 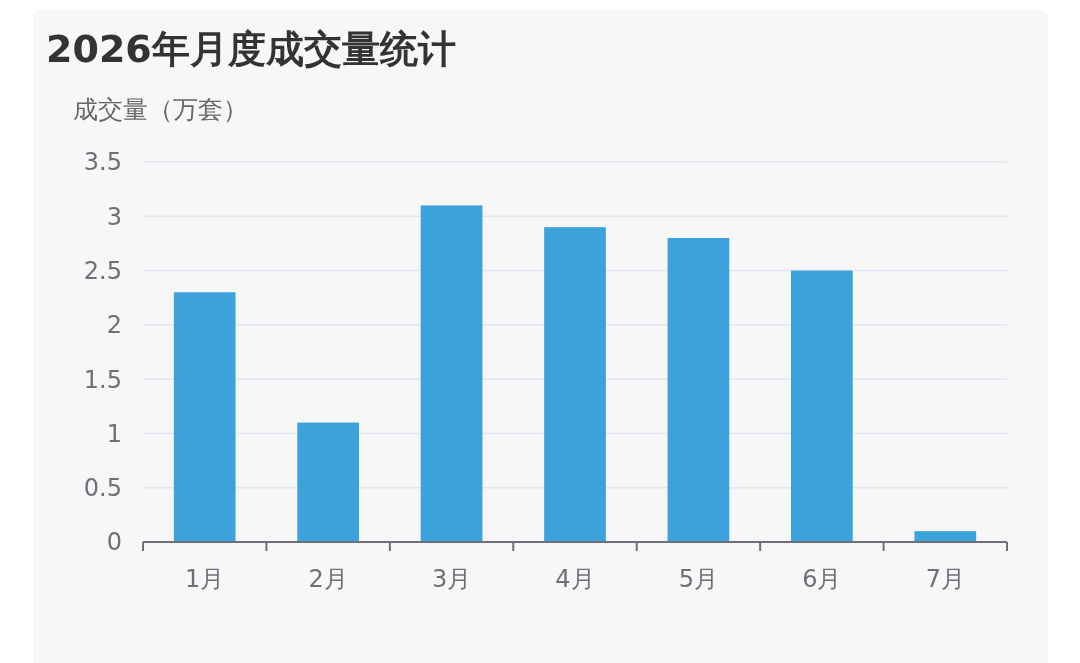 I want to click on y-axis-title: 成交量（万套）, so click(x=160, y=109).